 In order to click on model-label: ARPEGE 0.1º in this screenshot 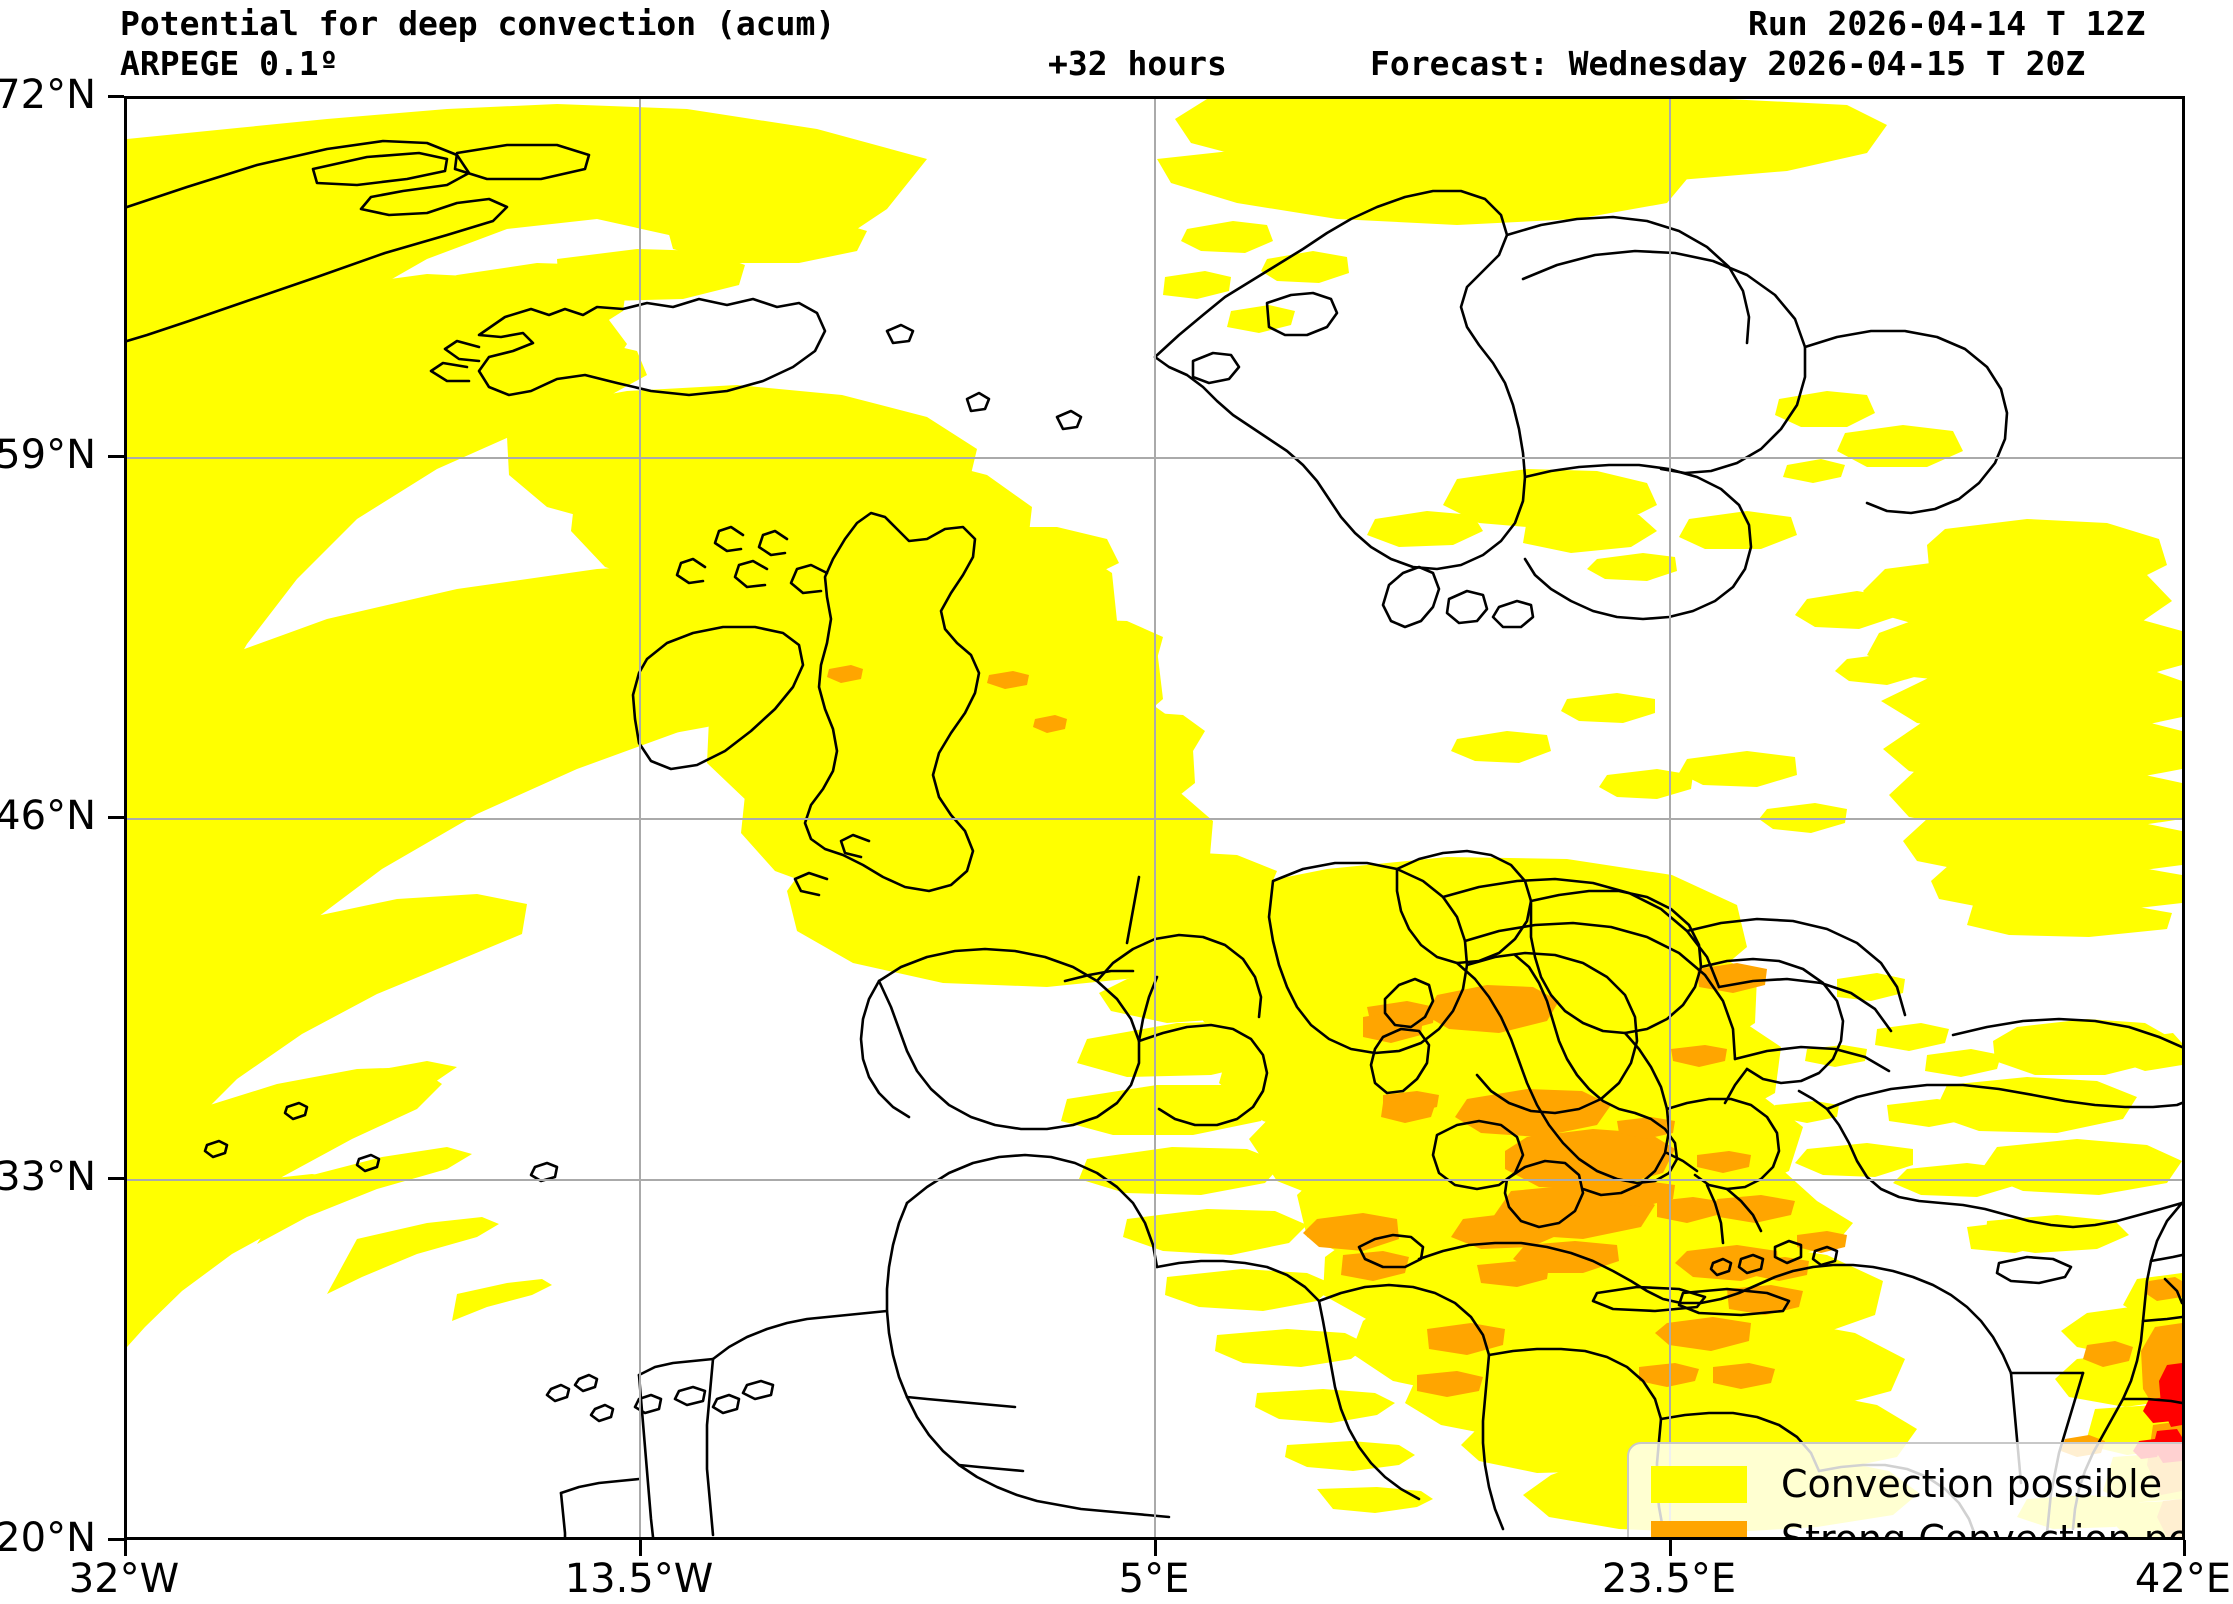, I will do `click(229, 63)`.